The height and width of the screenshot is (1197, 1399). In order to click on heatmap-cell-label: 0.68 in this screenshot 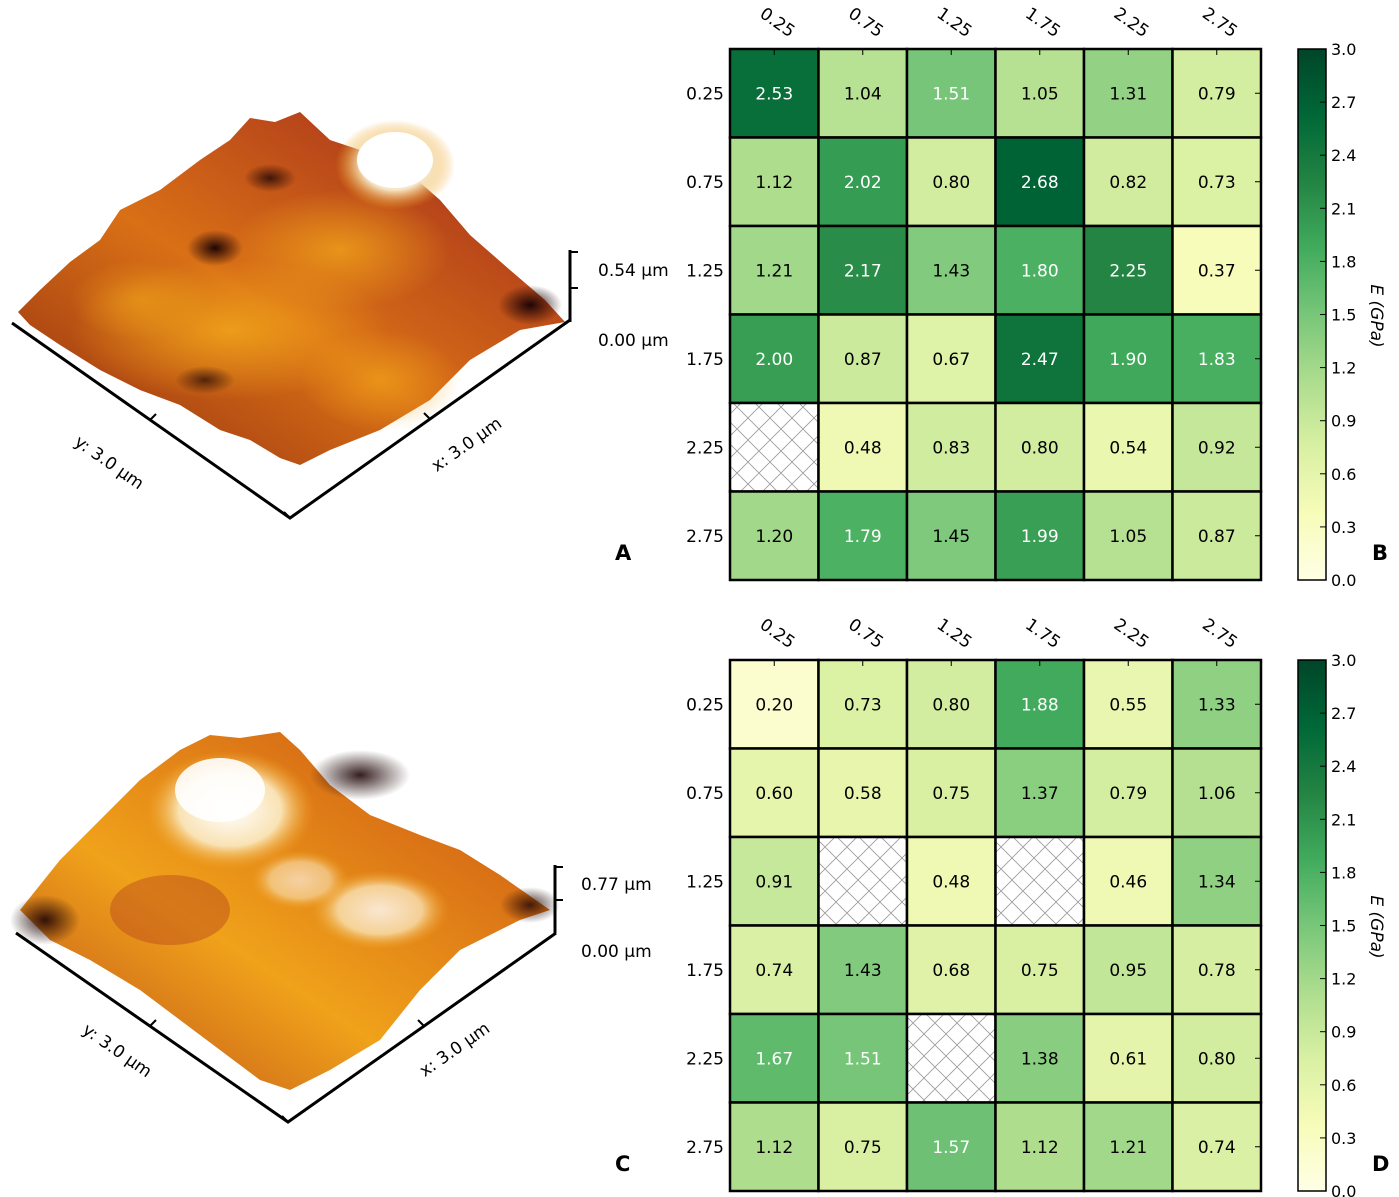, I will do `click(951, 971)`.